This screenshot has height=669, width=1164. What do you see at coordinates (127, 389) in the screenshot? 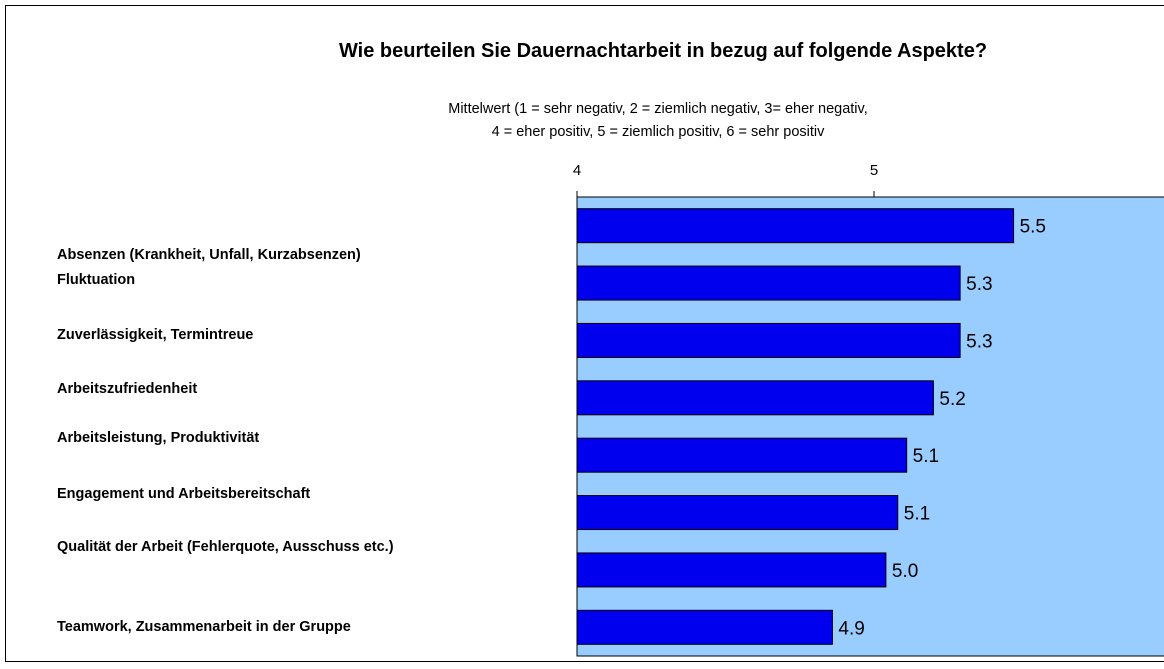
I see `category-label: Arbeitszufriedenheit` at bounding box center [127, 389].